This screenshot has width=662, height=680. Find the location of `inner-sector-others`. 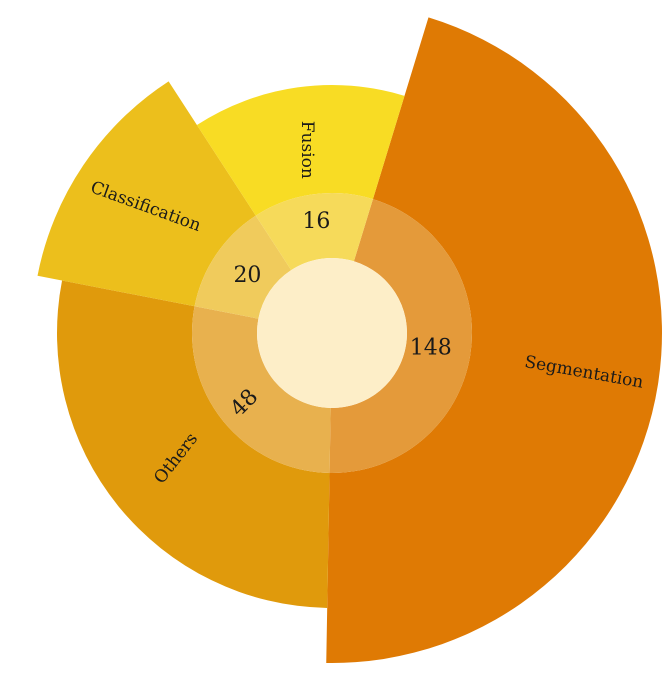

inner-sector-others is located at coordinates (261, 389).